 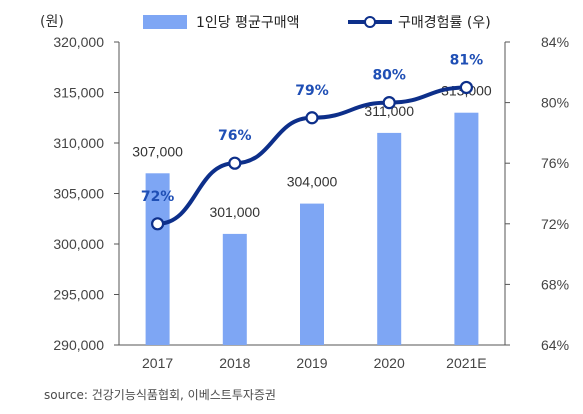 I want to click on left-axis-tick-label: 290,000, so click(x=78, y=345).